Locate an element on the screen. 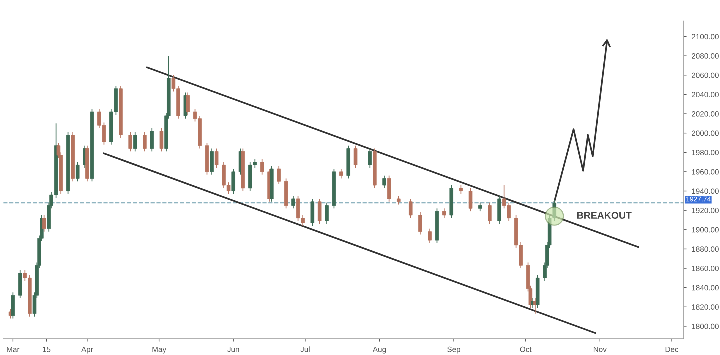 The width and height of the screenshot is (720, 355). annotation: BREAKOUT is located at coordinates (605, 215).